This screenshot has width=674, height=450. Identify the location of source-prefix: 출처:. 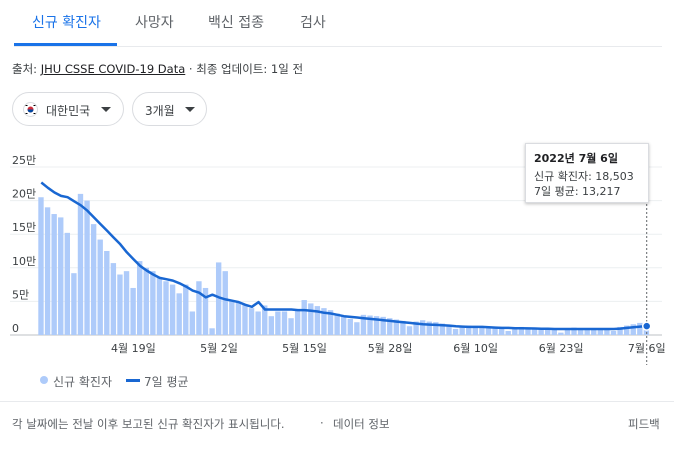
(25, 69).